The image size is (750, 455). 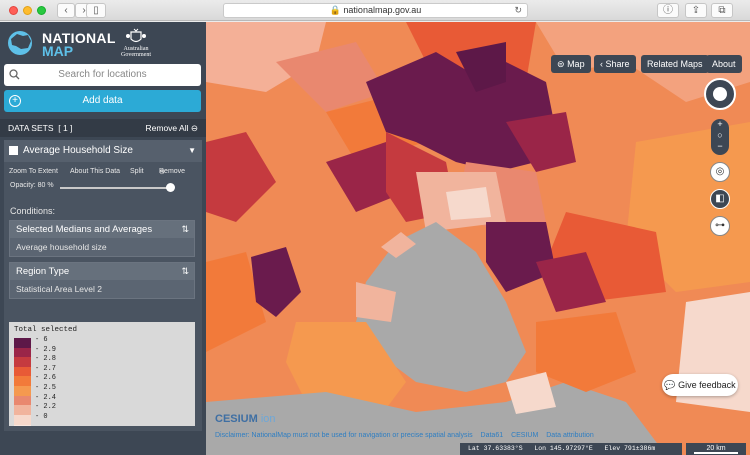 What do you see at coordinates (95, 171) in the screenshot?
I see `about-this-data-link: About This Data` at bounding box center [95, 171].